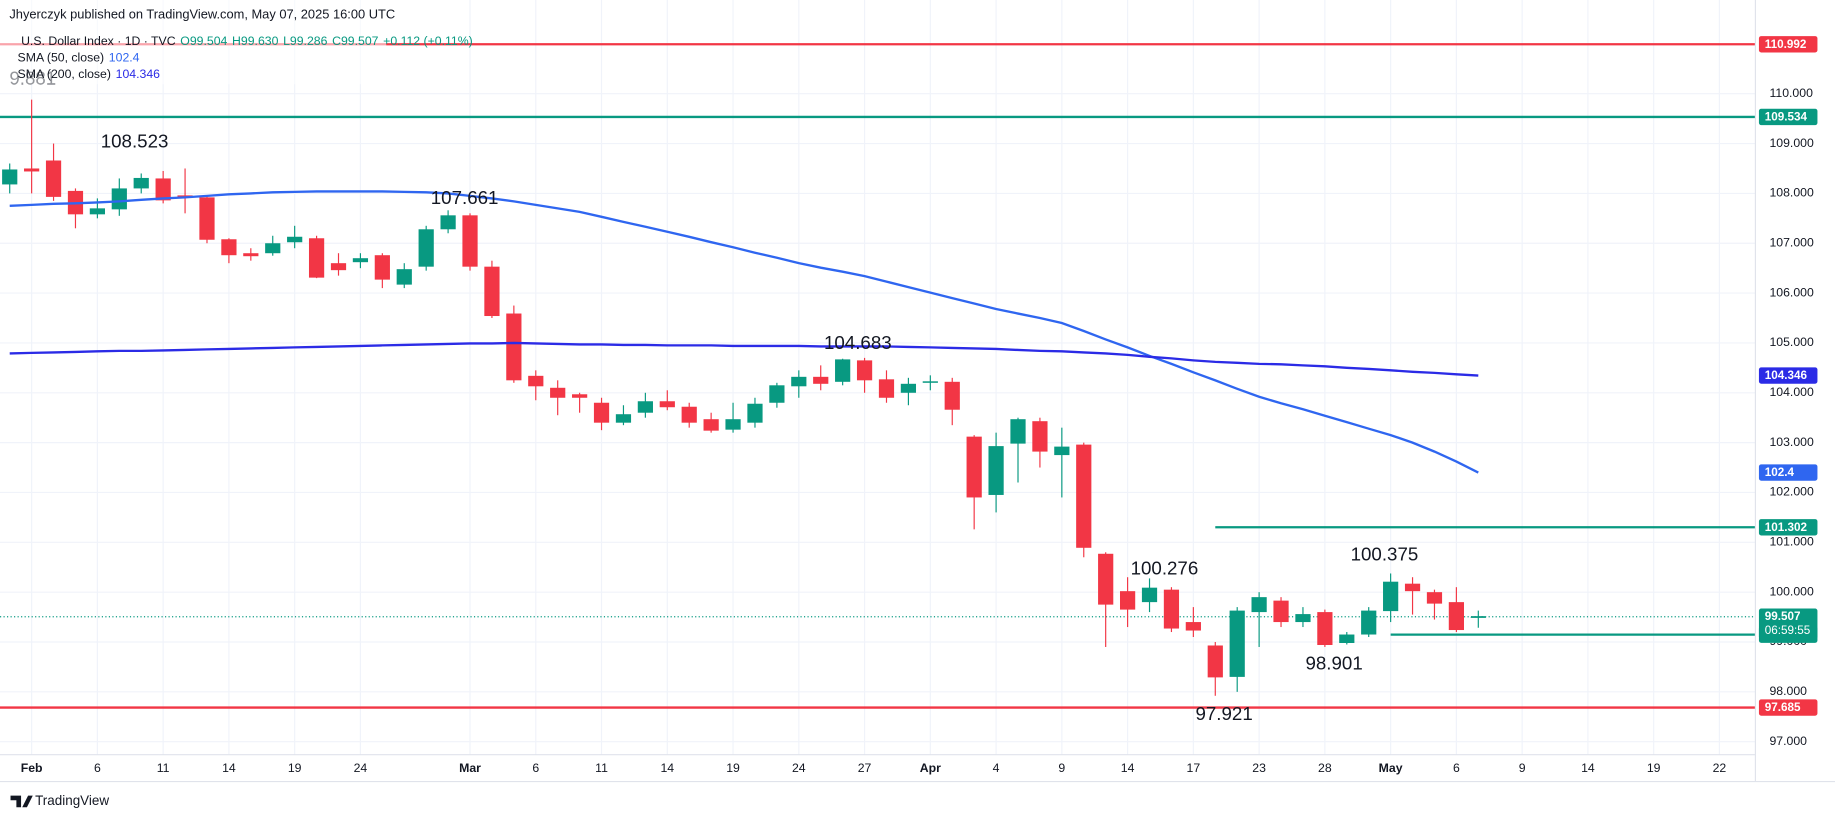 This screenshot has height=819, width=1835. What do you see at coordinates (1780, 472) in the screenshot?
I see `sma-badge: 102.4` at bounding box center [1780, 472].